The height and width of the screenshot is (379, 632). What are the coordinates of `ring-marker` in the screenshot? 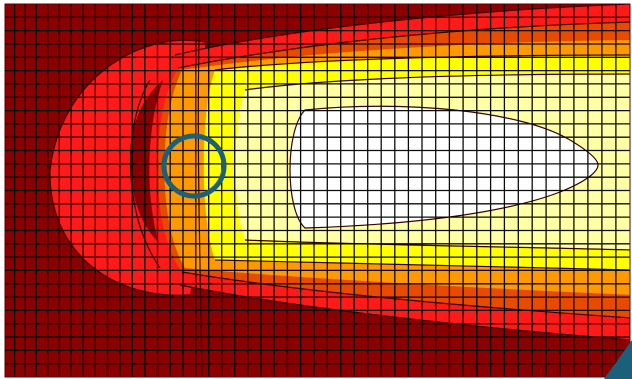 It's located at (194, 166).